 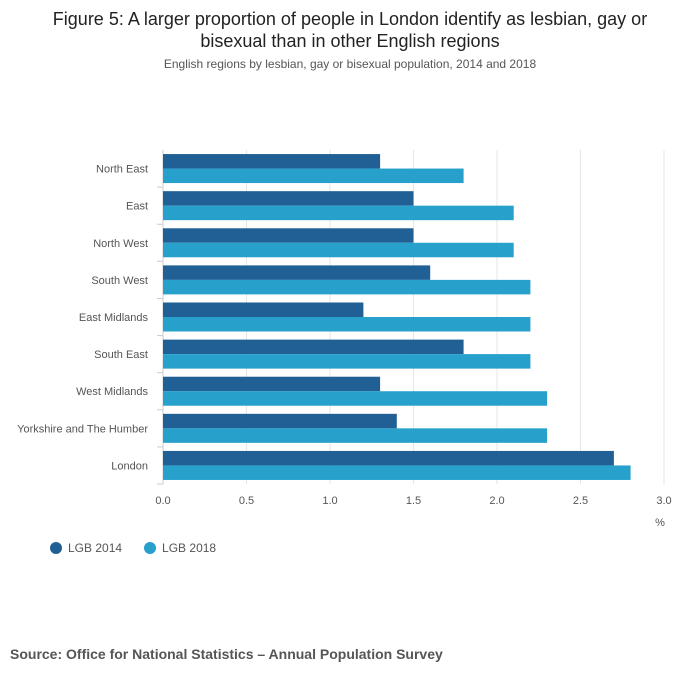 What do you see at coordinates (660, 523) in the screenshot?
I see `x-axis-label: %` at bounding box center [660, 523].